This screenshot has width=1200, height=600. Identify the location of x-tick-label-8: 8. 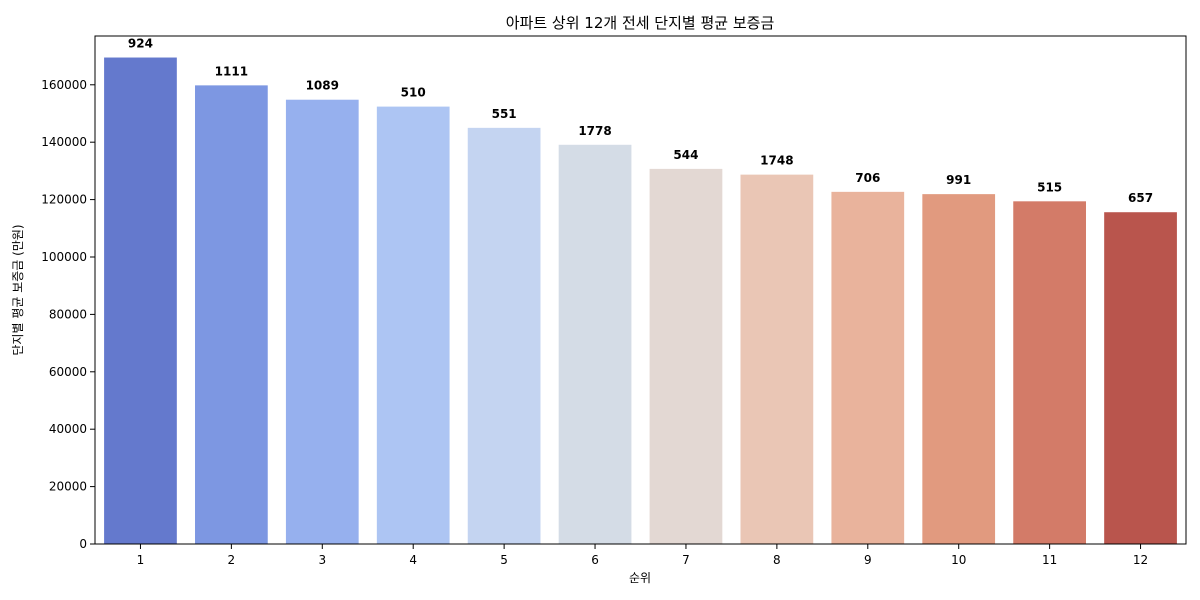
(777, 560).